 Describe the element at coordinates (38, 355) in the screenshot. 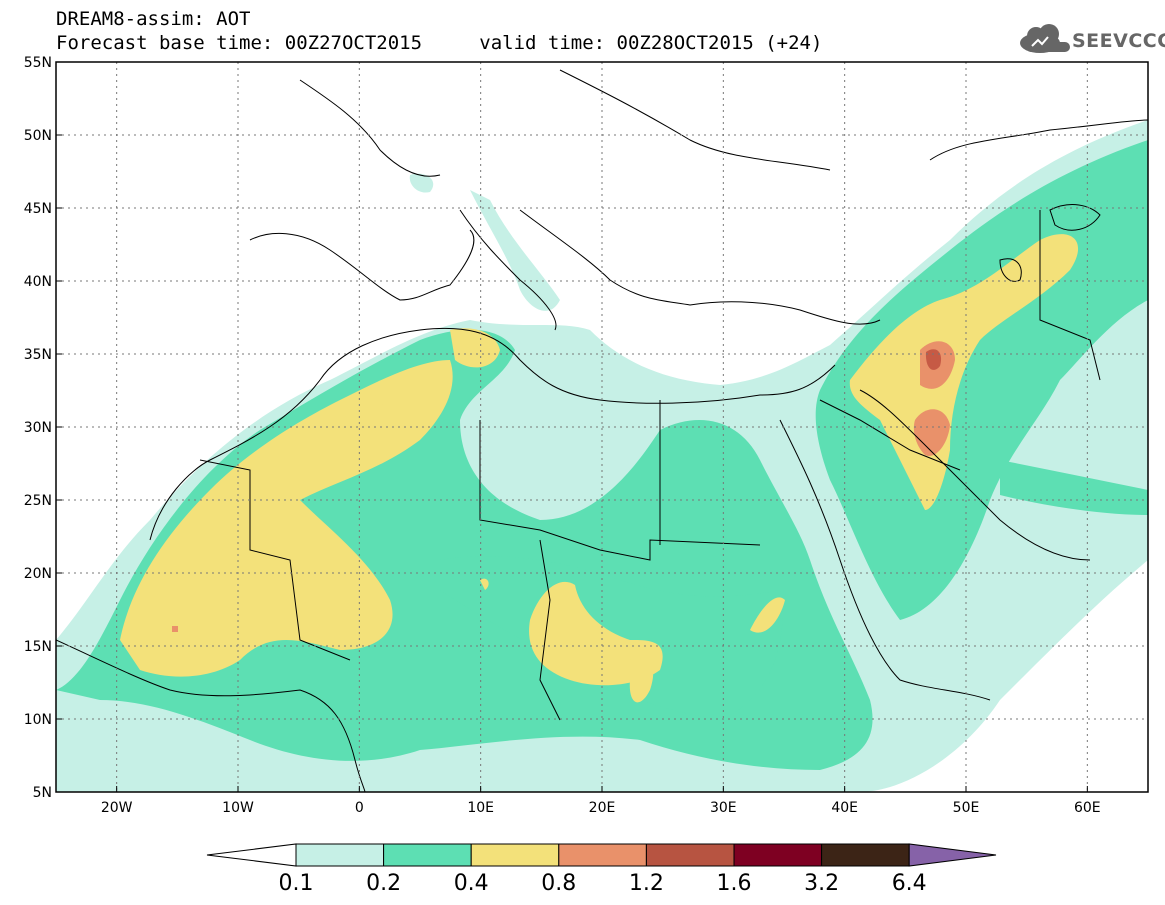

I see `lat-label: 35N` at that location.